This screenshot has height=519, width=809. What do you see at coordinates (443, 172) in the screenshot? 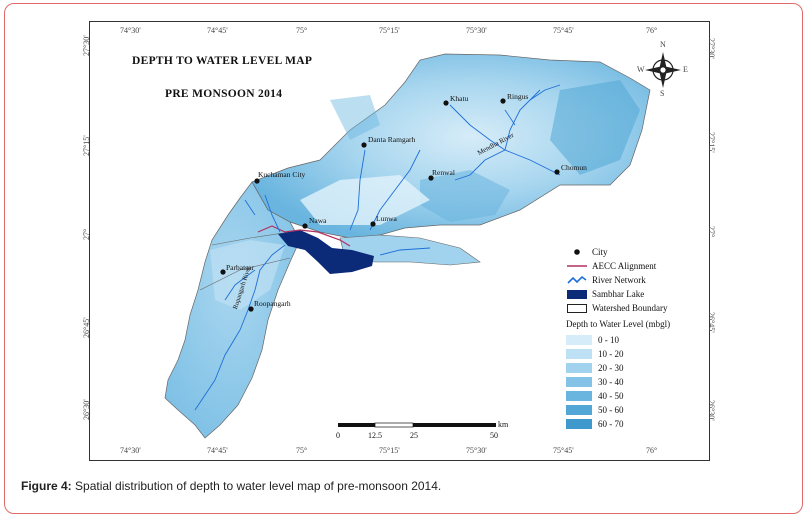
I see `city-label: Renwal` at bounding box center [443, 172].